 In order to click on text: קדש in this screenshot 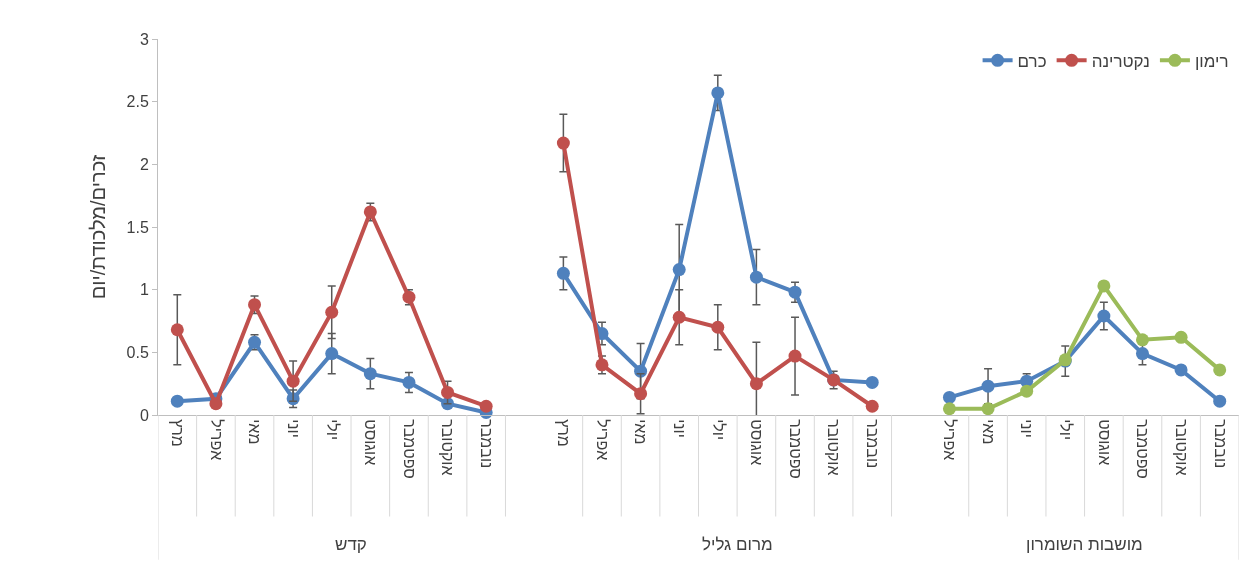, I will do `click(351, 544)`.